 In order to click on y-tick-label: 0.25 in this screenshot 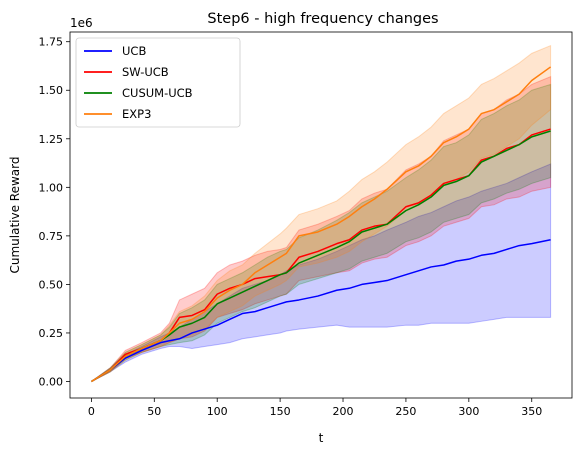, I will do `click(51, 333)`.